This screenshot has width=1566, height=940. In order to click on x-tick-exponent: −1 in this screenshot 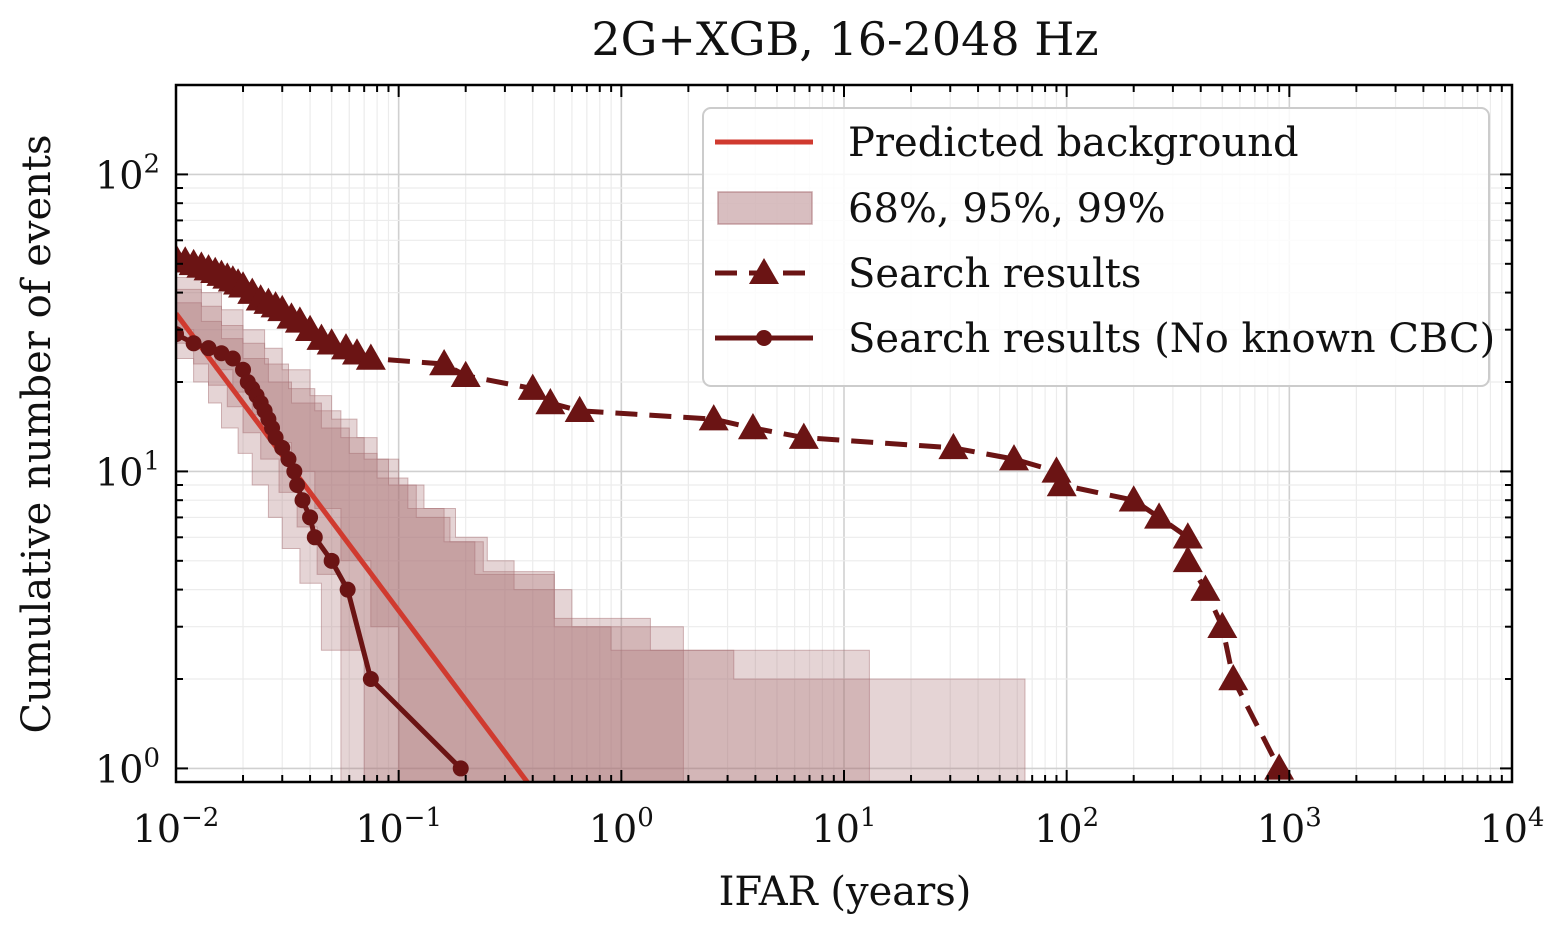, I will do `click(423, 818)`.